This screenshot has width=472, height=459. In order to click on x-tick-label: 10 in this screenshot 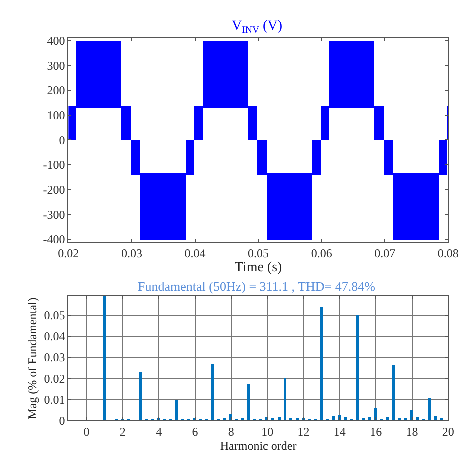, I will do `click(268, 432)`.